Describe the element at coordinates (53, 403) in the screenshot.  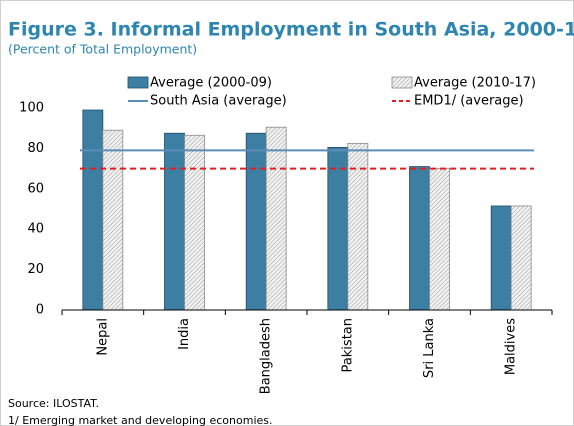
I see `note: Source: ILOSTAT.` at that location.